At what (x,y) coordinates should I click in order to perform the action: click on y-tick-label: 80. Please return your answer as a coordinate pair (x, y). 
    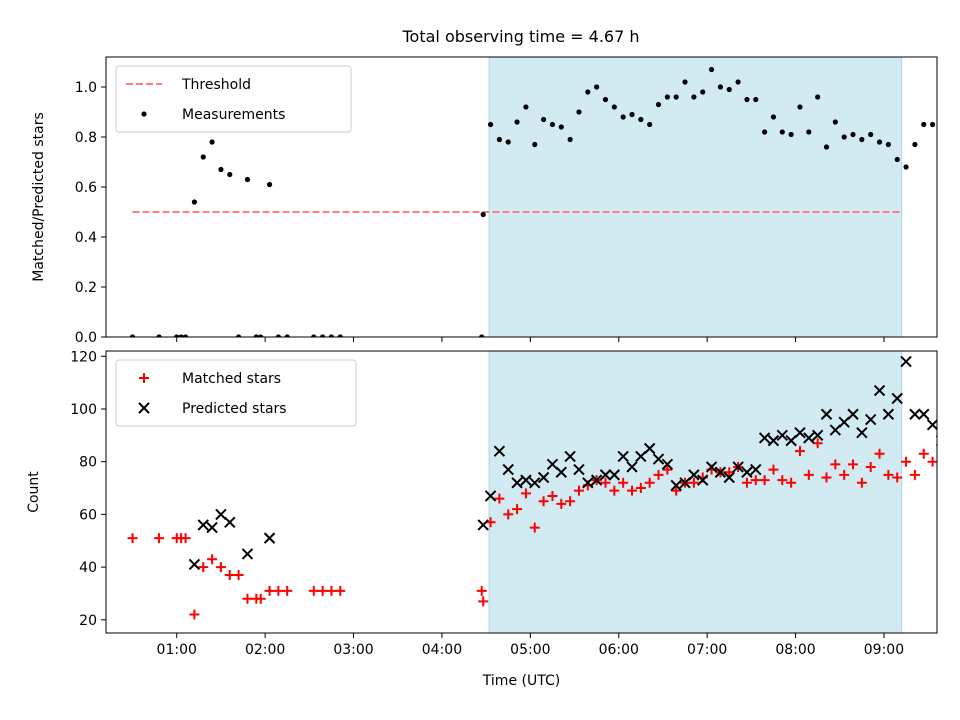
    Looking at the image, I should click on (88, 463).